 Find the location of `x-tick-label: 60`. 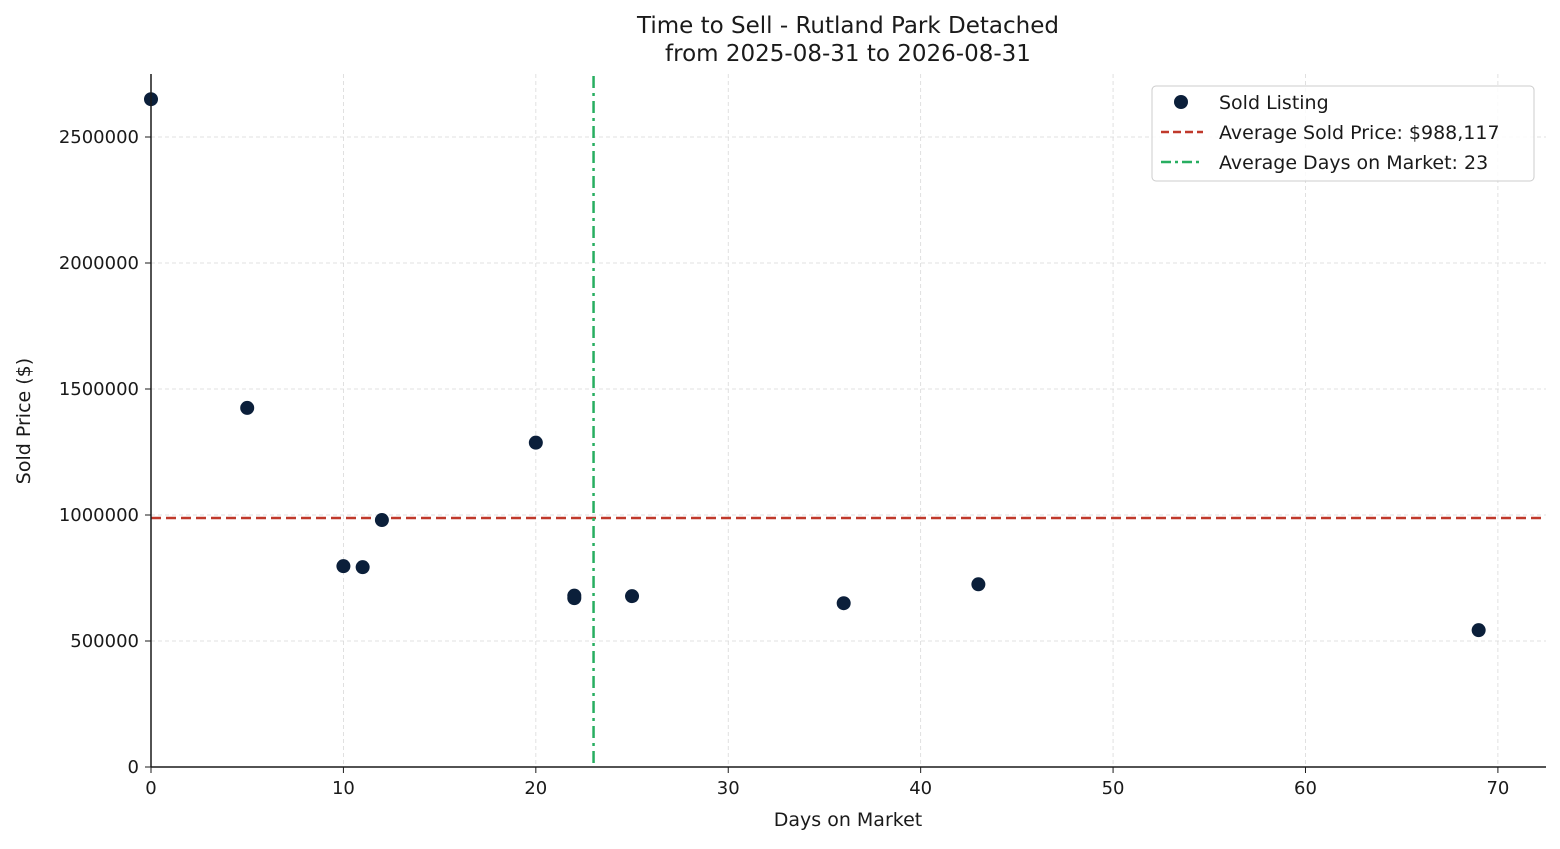

x-tick-label: 60 is located at coordinates (1305, 788).